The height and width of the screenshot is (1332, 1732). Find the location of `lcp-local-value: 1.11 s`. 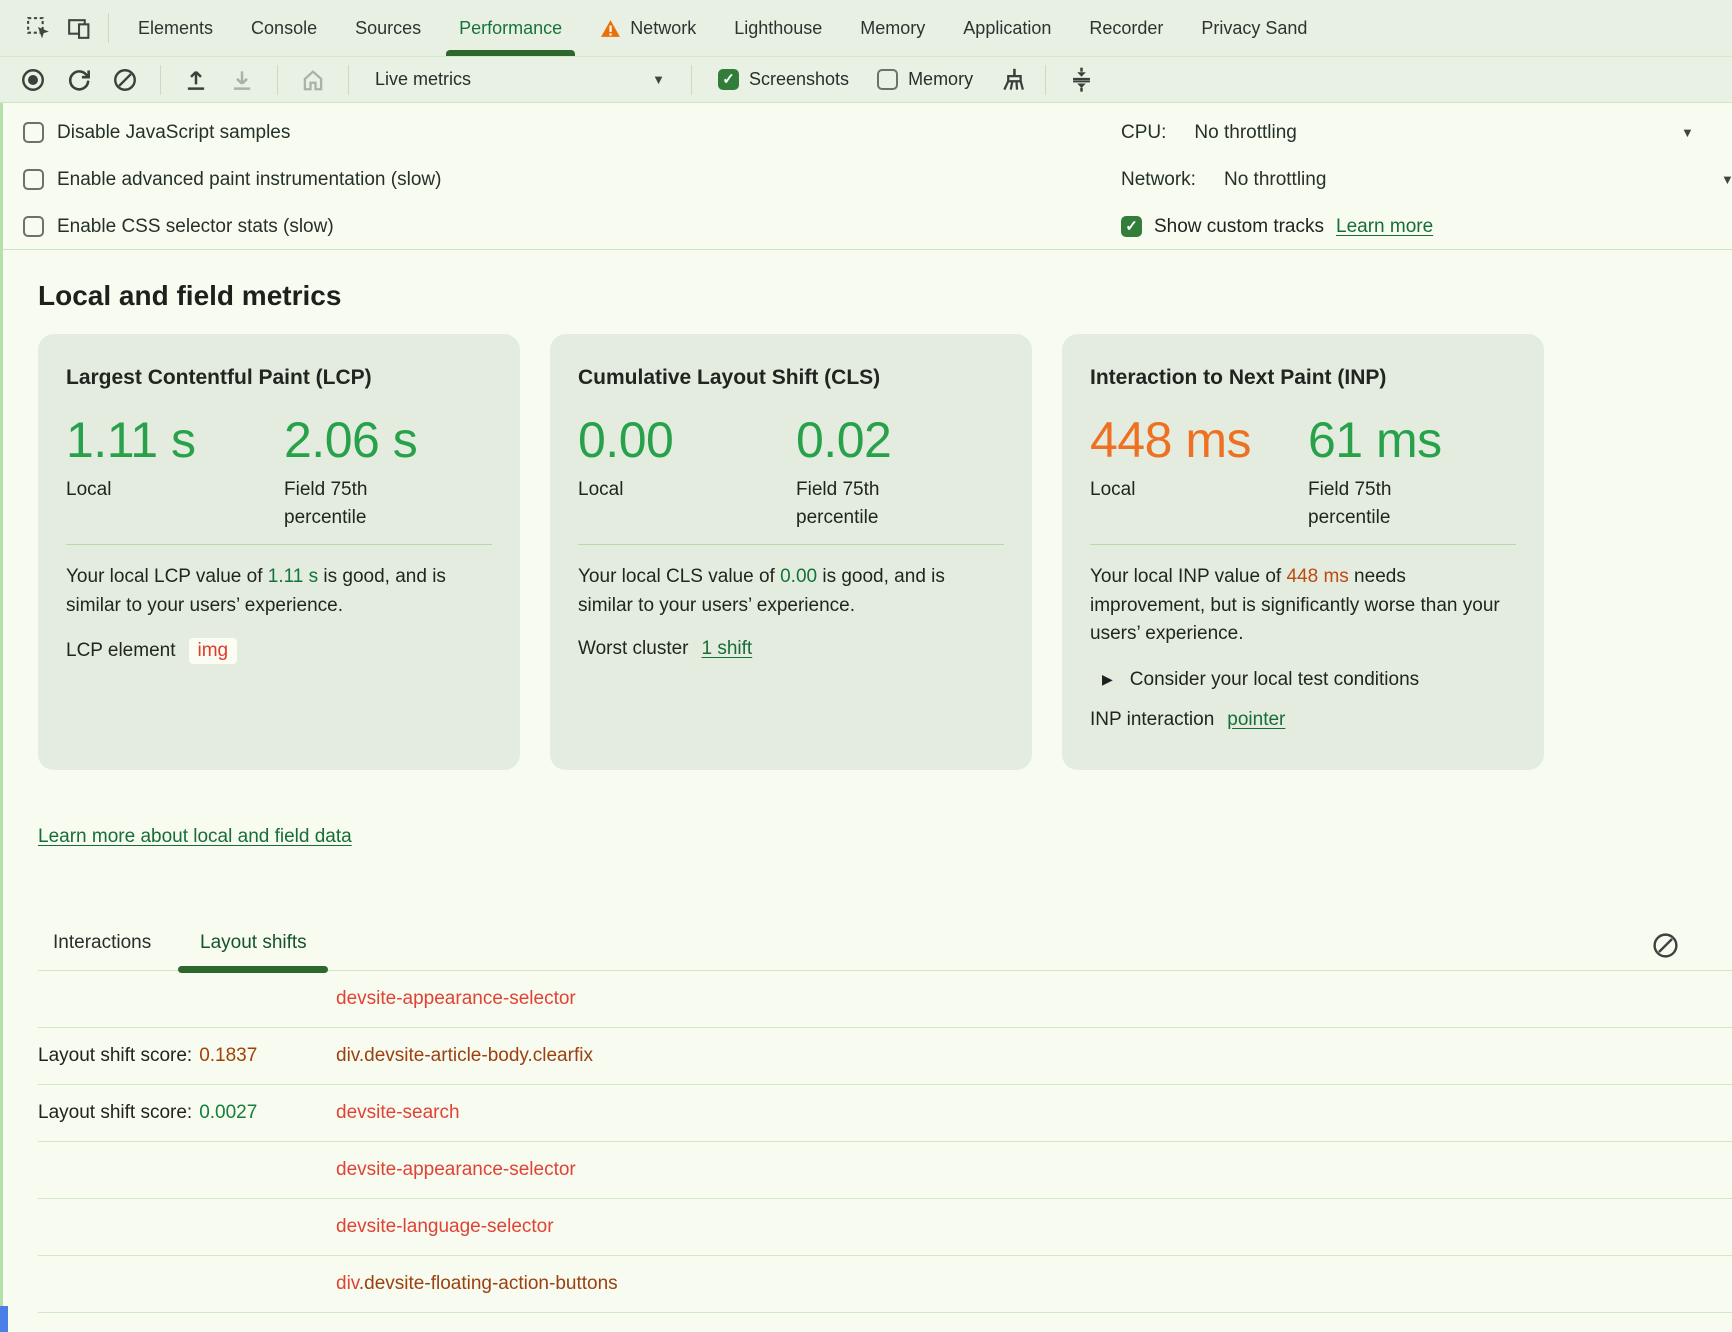

lcp-local-value: 1.11 s is located at coordinates (131, 440).